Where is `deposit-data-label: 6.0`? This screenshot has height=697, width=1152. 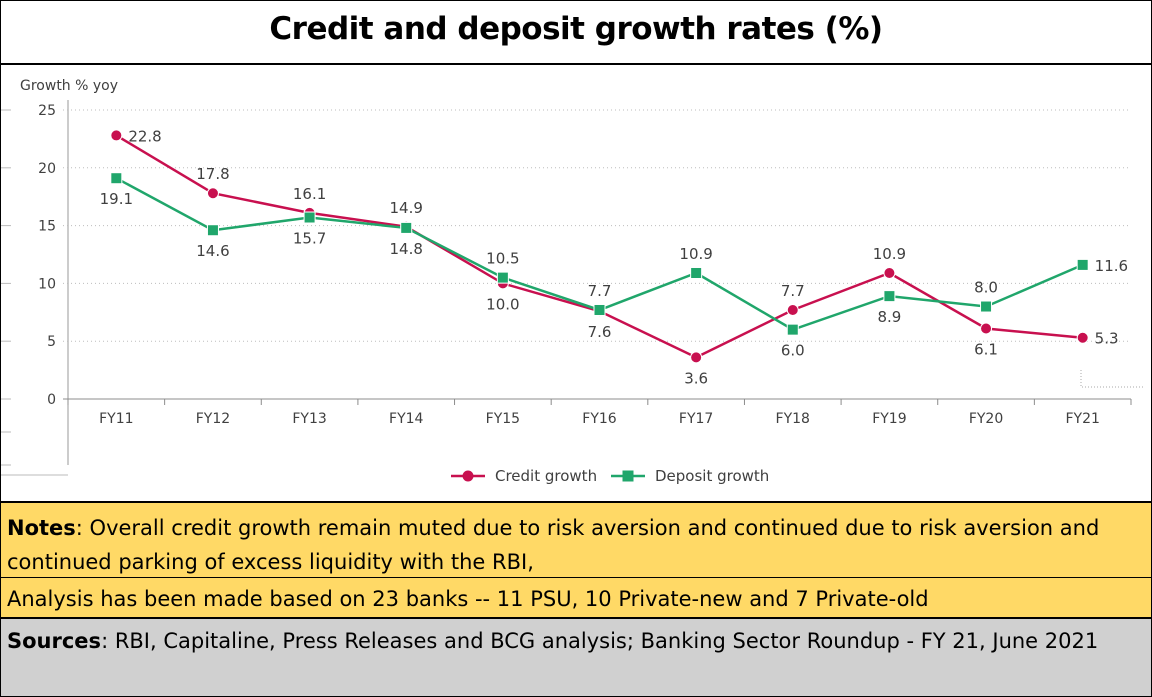
deposit-data-label: 6.0 is located at coordinates (793, 351).